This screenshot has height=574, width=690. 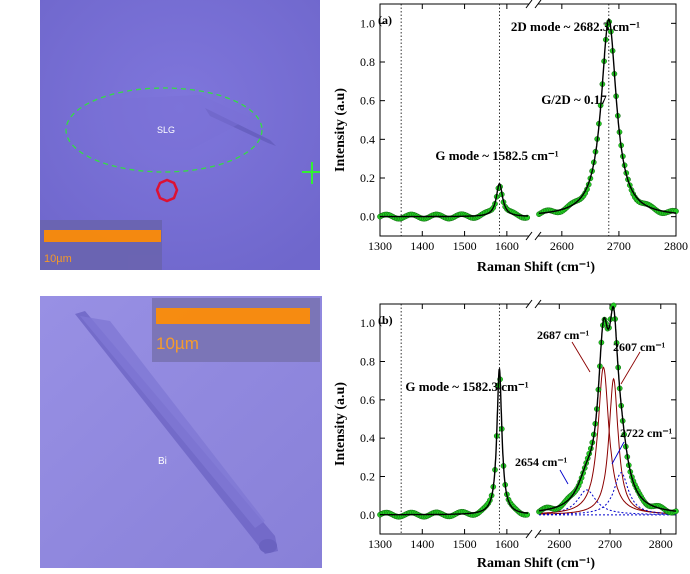 I want to click on y-axis-label-a: Intensity (a.u), so click(x=340, y=130).